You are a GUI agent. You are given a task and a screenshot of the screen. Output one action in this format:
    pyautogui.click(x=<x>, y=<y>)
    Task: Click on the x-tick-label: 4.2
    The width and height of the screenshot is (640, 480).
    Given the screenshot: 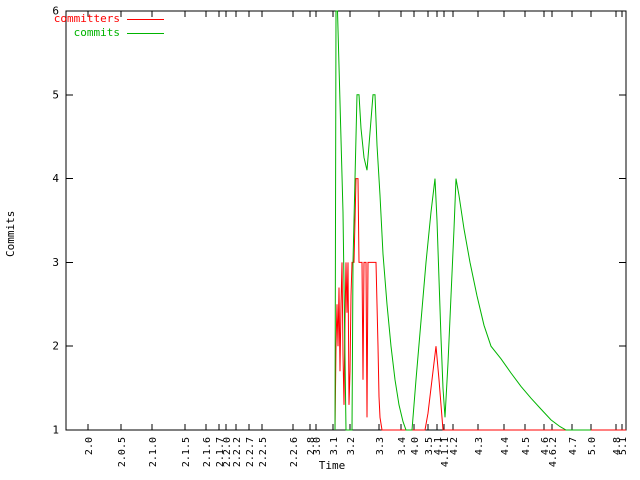 What is the action you would take?
    pyautogui.click(x=454, y=446)
    